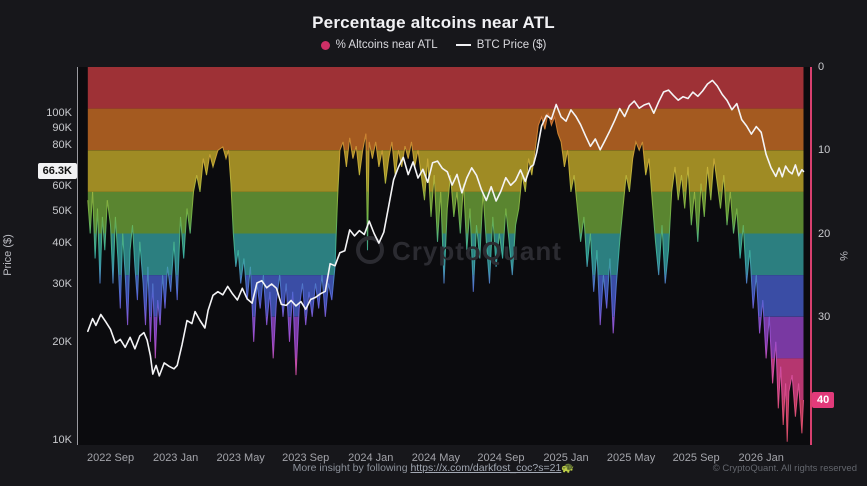 This screenshot has width=867, height=486. Describe the element at coordinates (306, 458) in the screenshot. I see `x-tick-2023-Sep: 2023 Sep` at that location.